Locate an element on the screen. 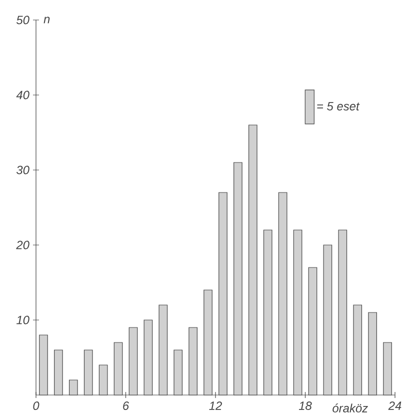 This screenshot has height=418, width=409. x-tick-label: 18 is located at coordinates (305, 406).